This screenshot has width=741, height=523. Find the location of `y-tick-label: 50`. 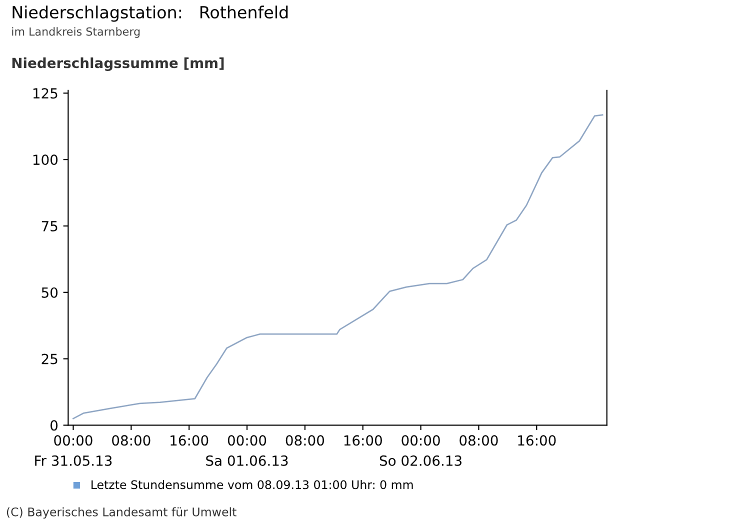

y-tick-label: 50 is located at coordinates (50, 292).